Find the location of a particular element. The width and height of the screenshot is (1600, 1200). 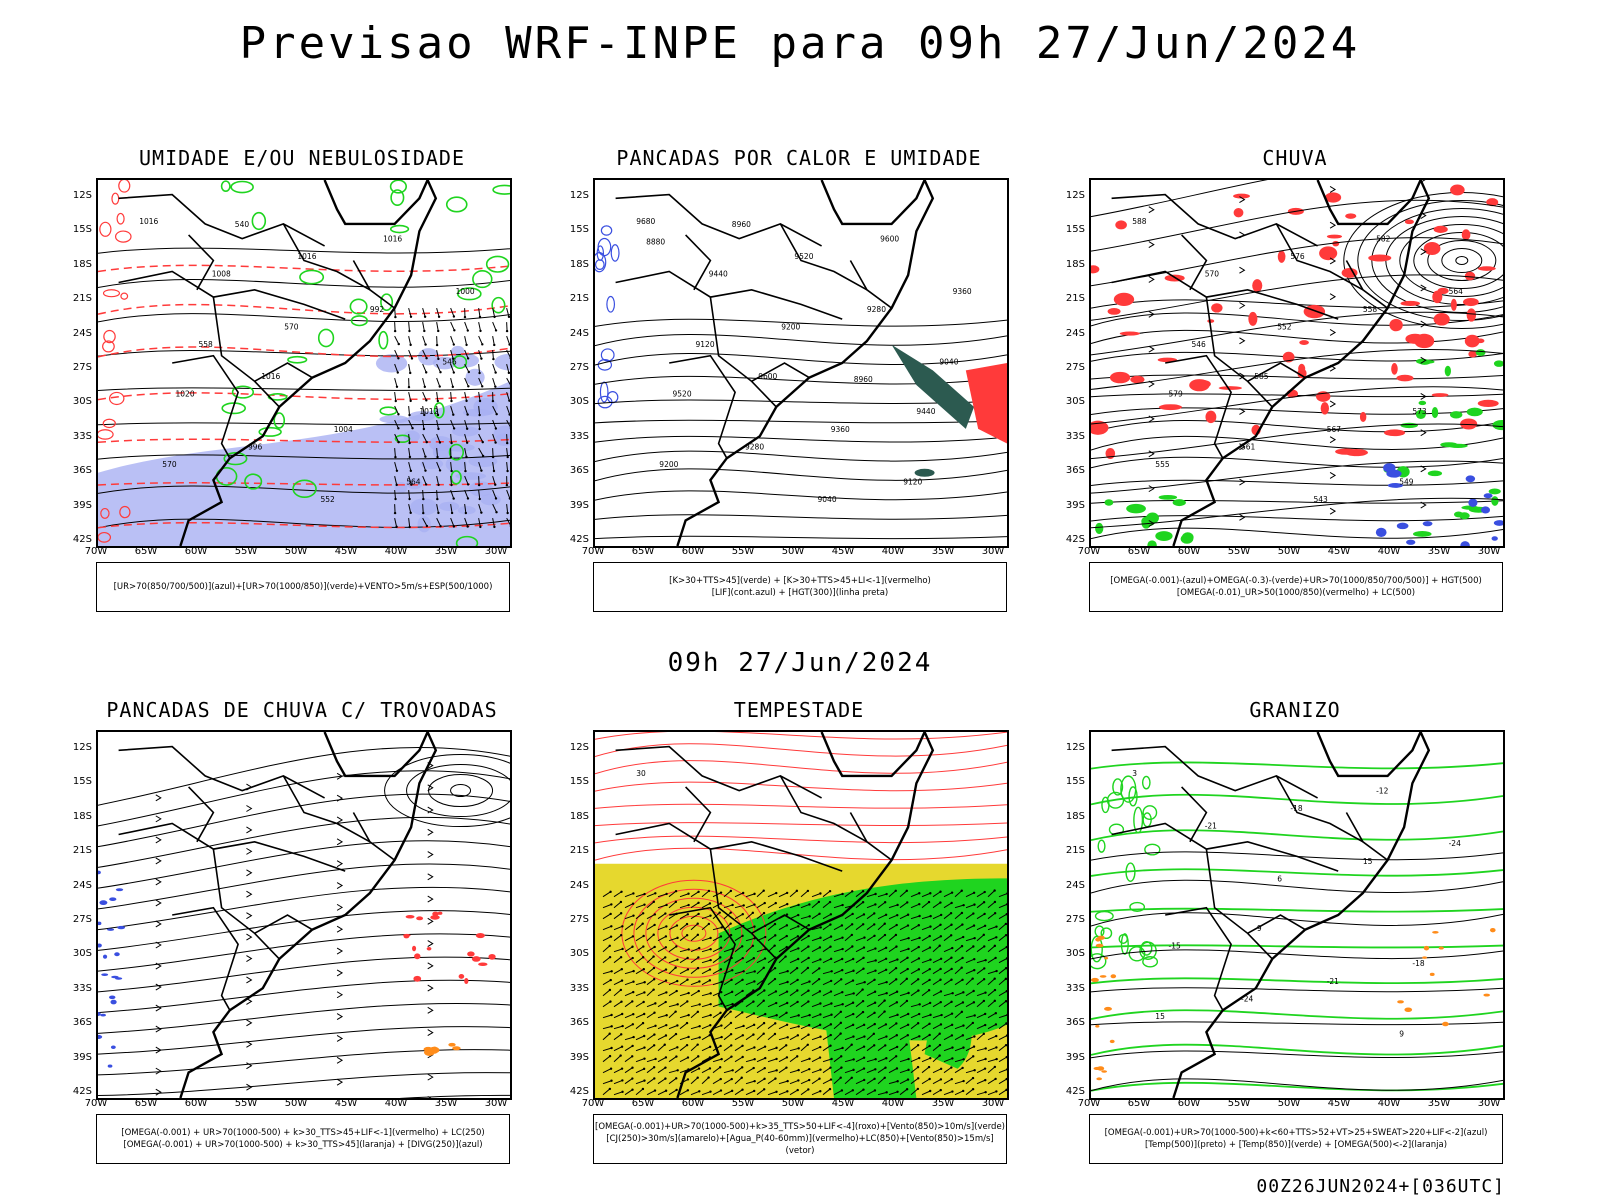

contour-label: 1020 is located at coordinates (185, 394).